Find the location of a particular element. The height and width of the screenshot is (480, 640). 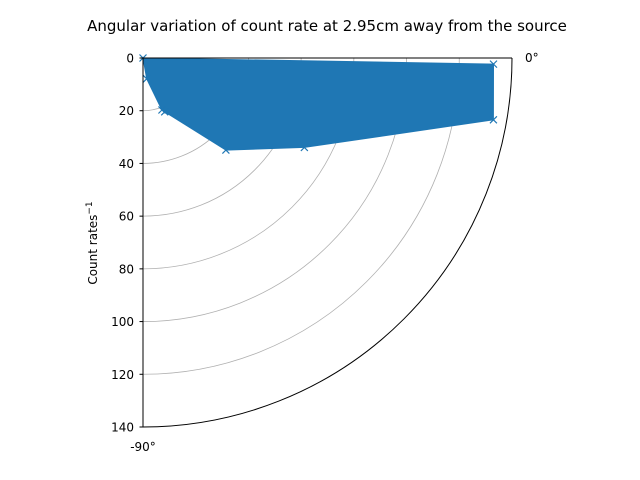

r-tick-label-100: 100 is located at coordinates (122, 322).